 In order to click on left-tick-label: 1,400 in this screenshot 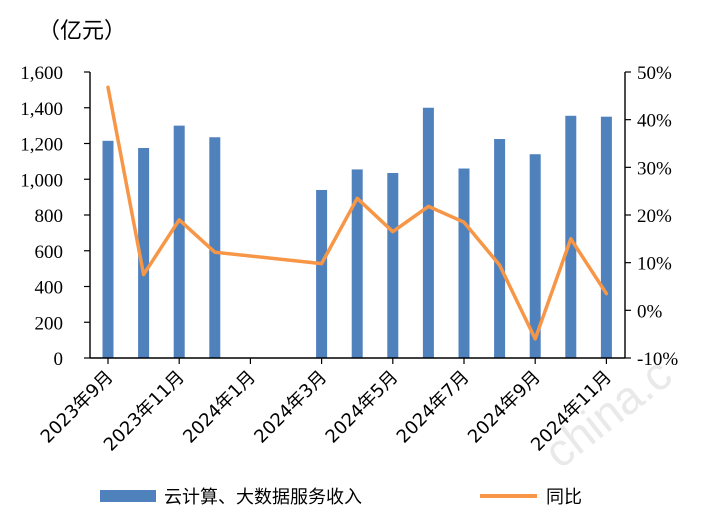, I will do `click(41, 109)`.